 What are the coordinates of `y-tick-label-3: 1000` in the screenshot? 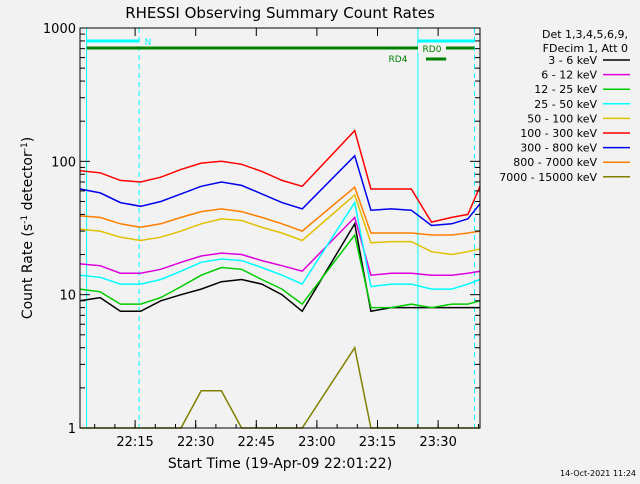 It's located at (59, 29).